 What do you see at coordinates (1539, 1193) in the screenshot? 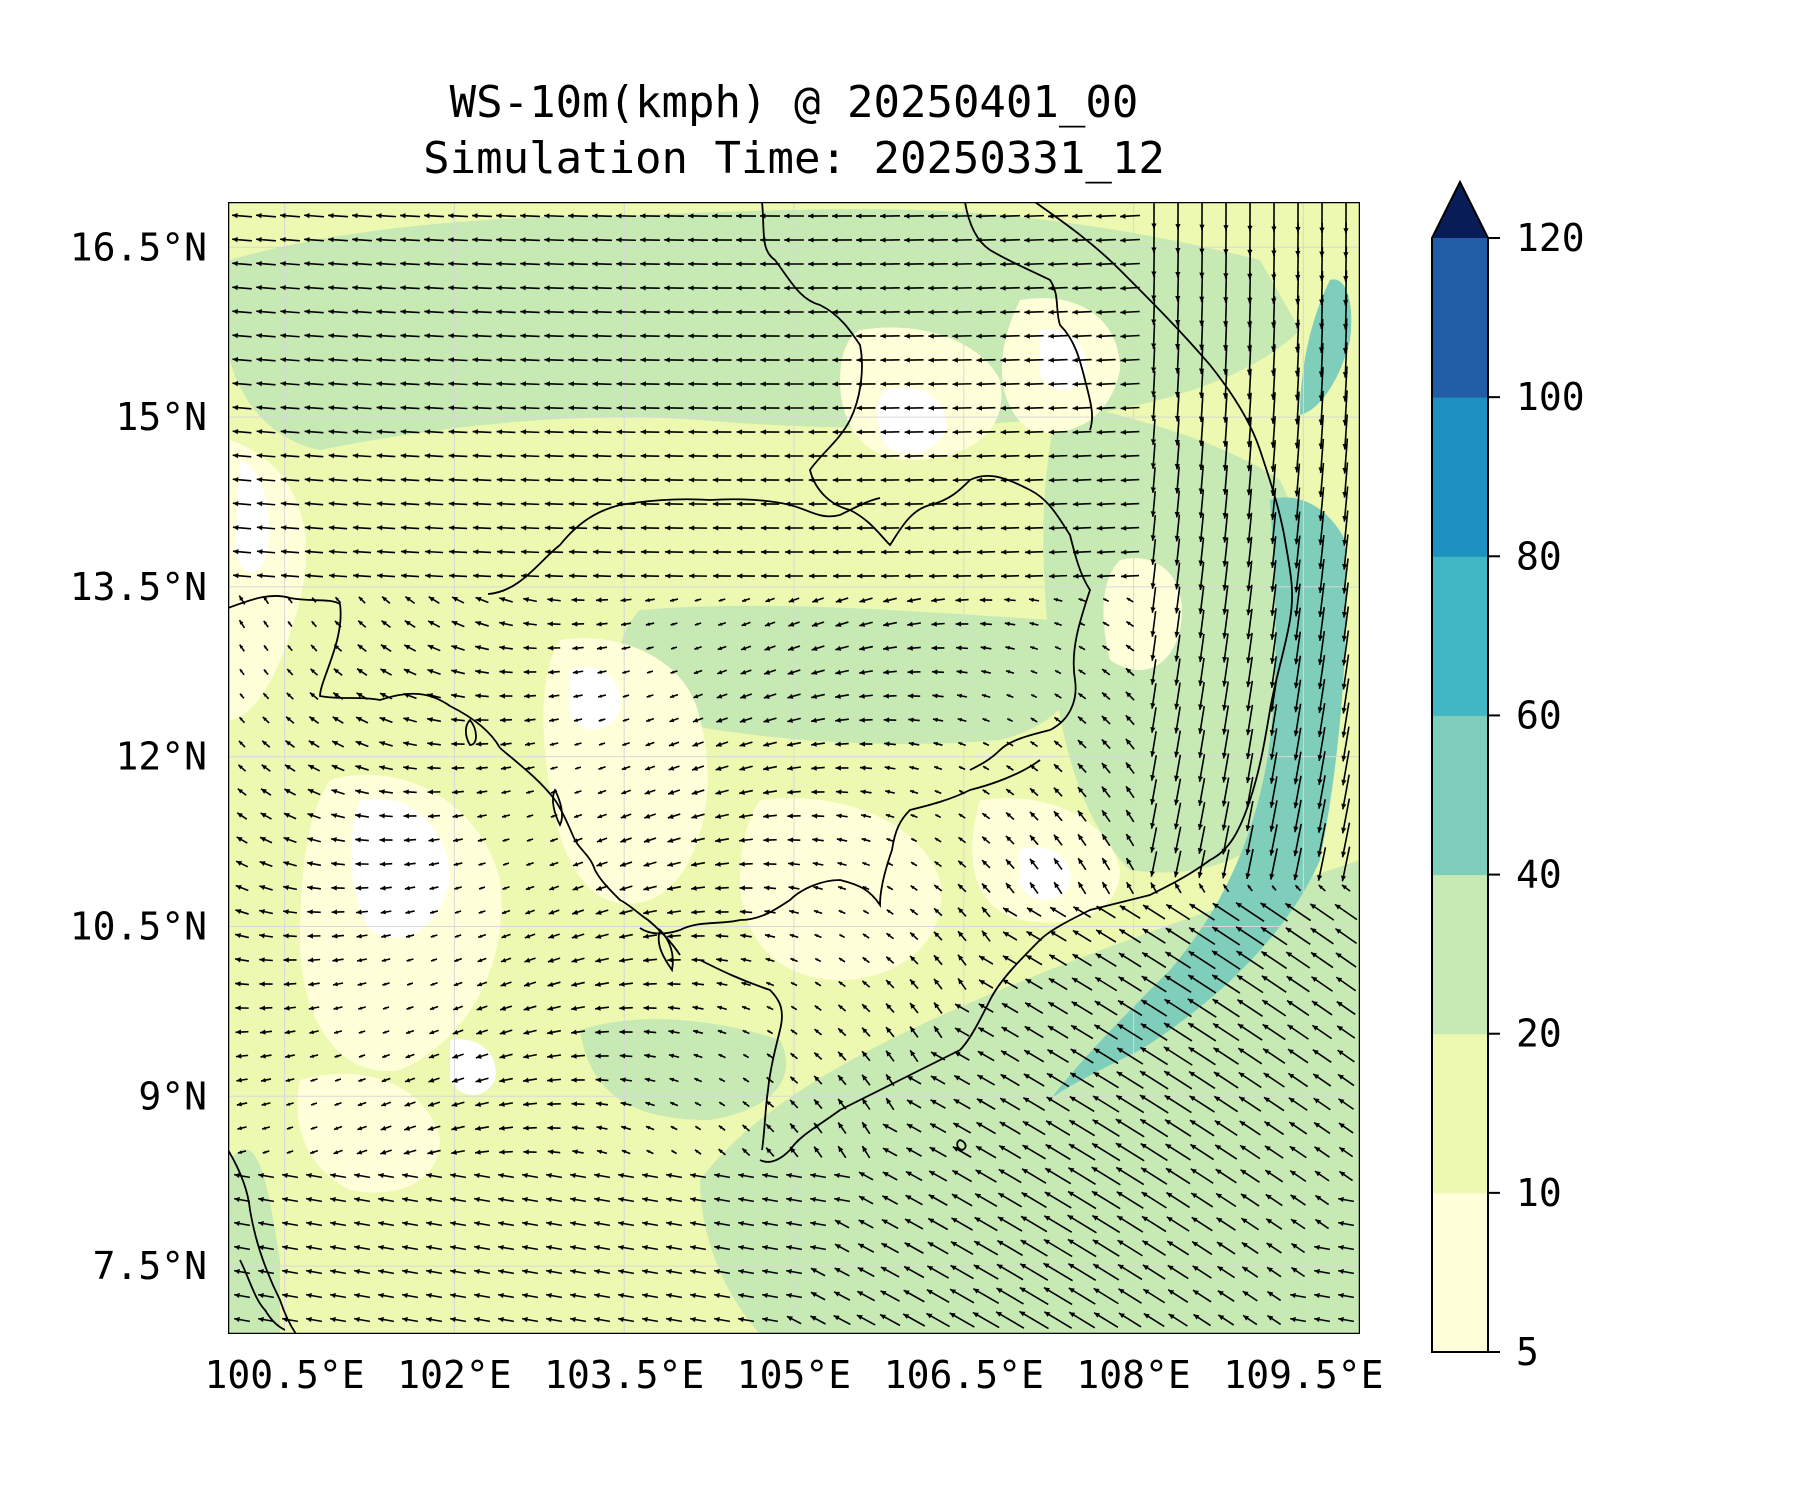
I see `colorbar-tick-label: 10` at bounding box center [1539, 1193].